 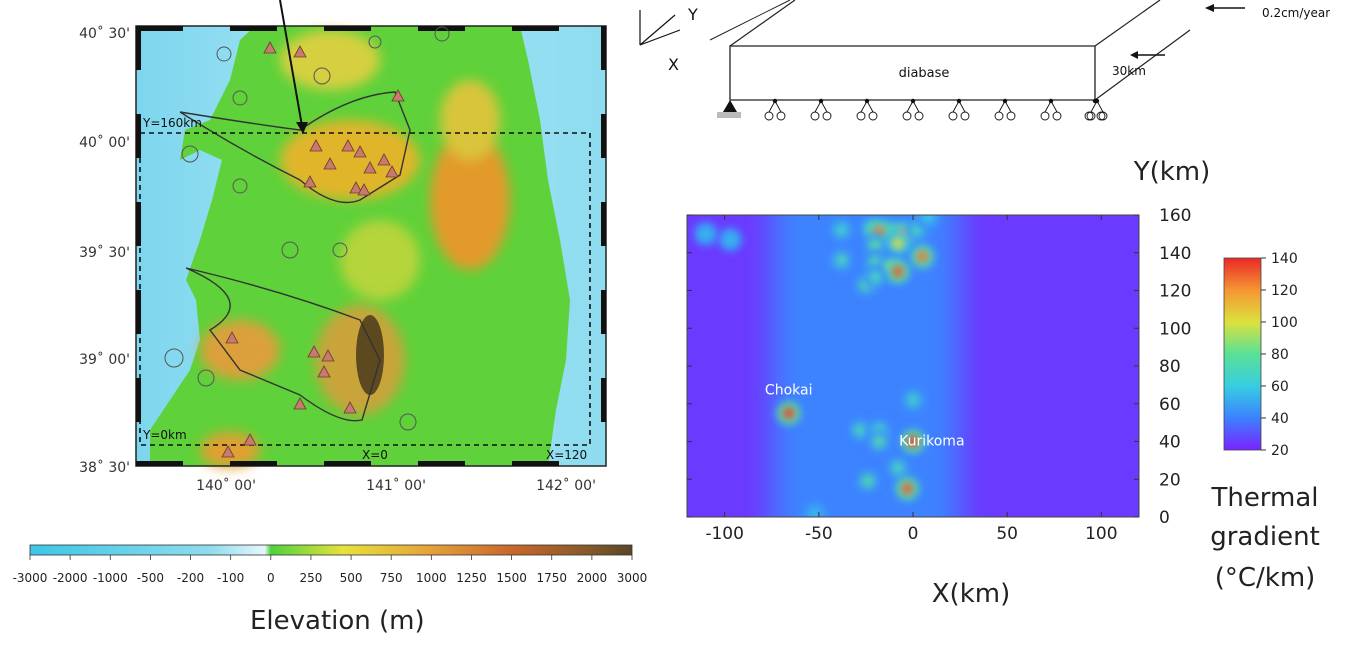 What do you see at coordinates (1164, 518) in the screenshot?
I see `y-tick-label: 0` at bounding box center [1164, 518].